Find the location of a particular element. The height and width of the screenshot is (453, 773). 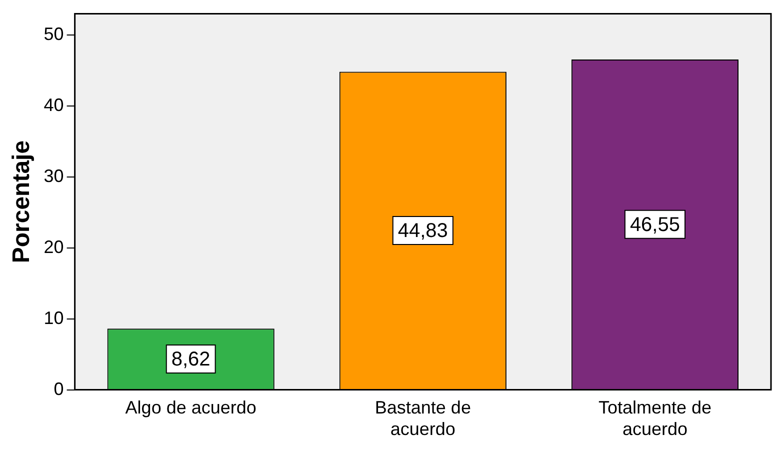

x-tick-label: Algo de acuerdo is located at coordinates (190, 408).